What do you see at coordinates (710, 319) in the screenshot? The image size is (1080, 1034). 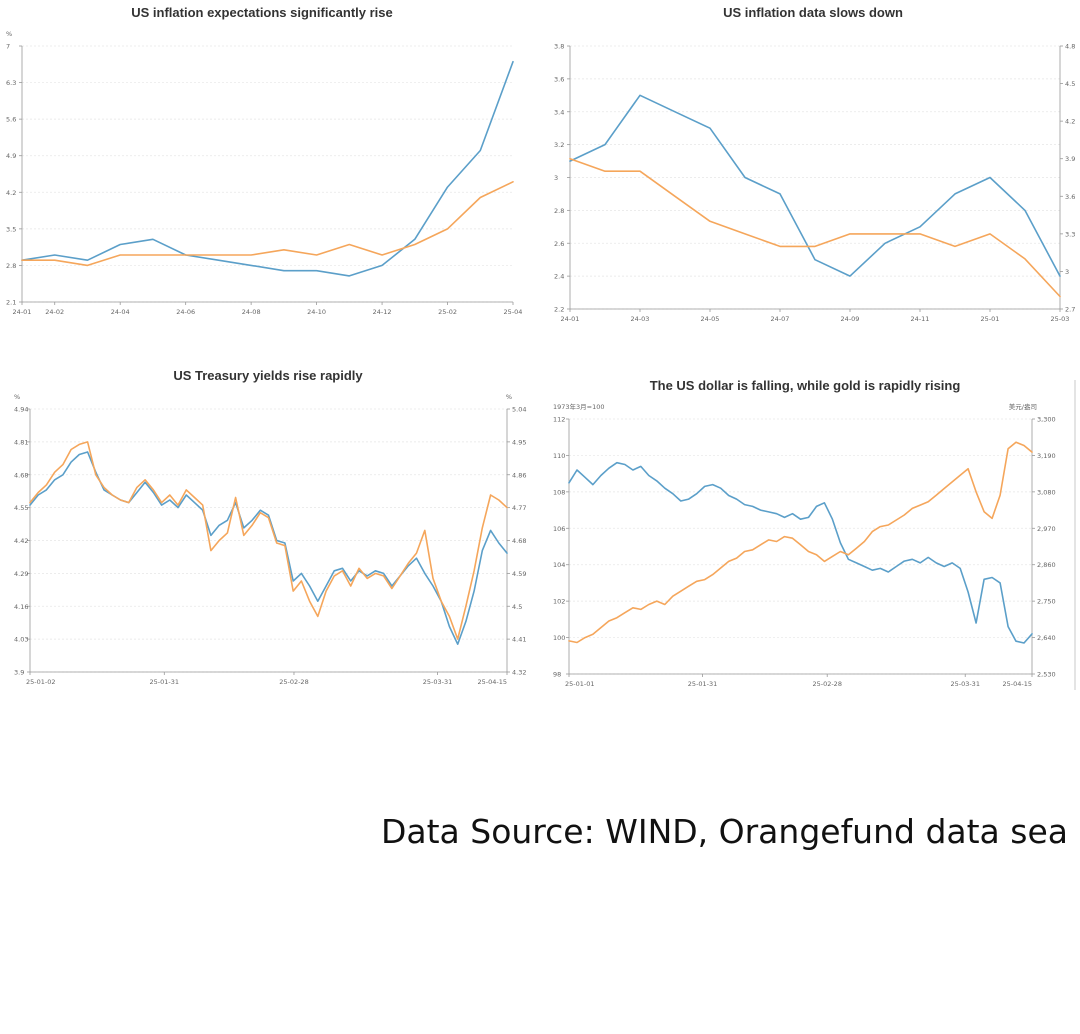 I see `x-tick-label: 24-05` at bounding box center [710, 319].